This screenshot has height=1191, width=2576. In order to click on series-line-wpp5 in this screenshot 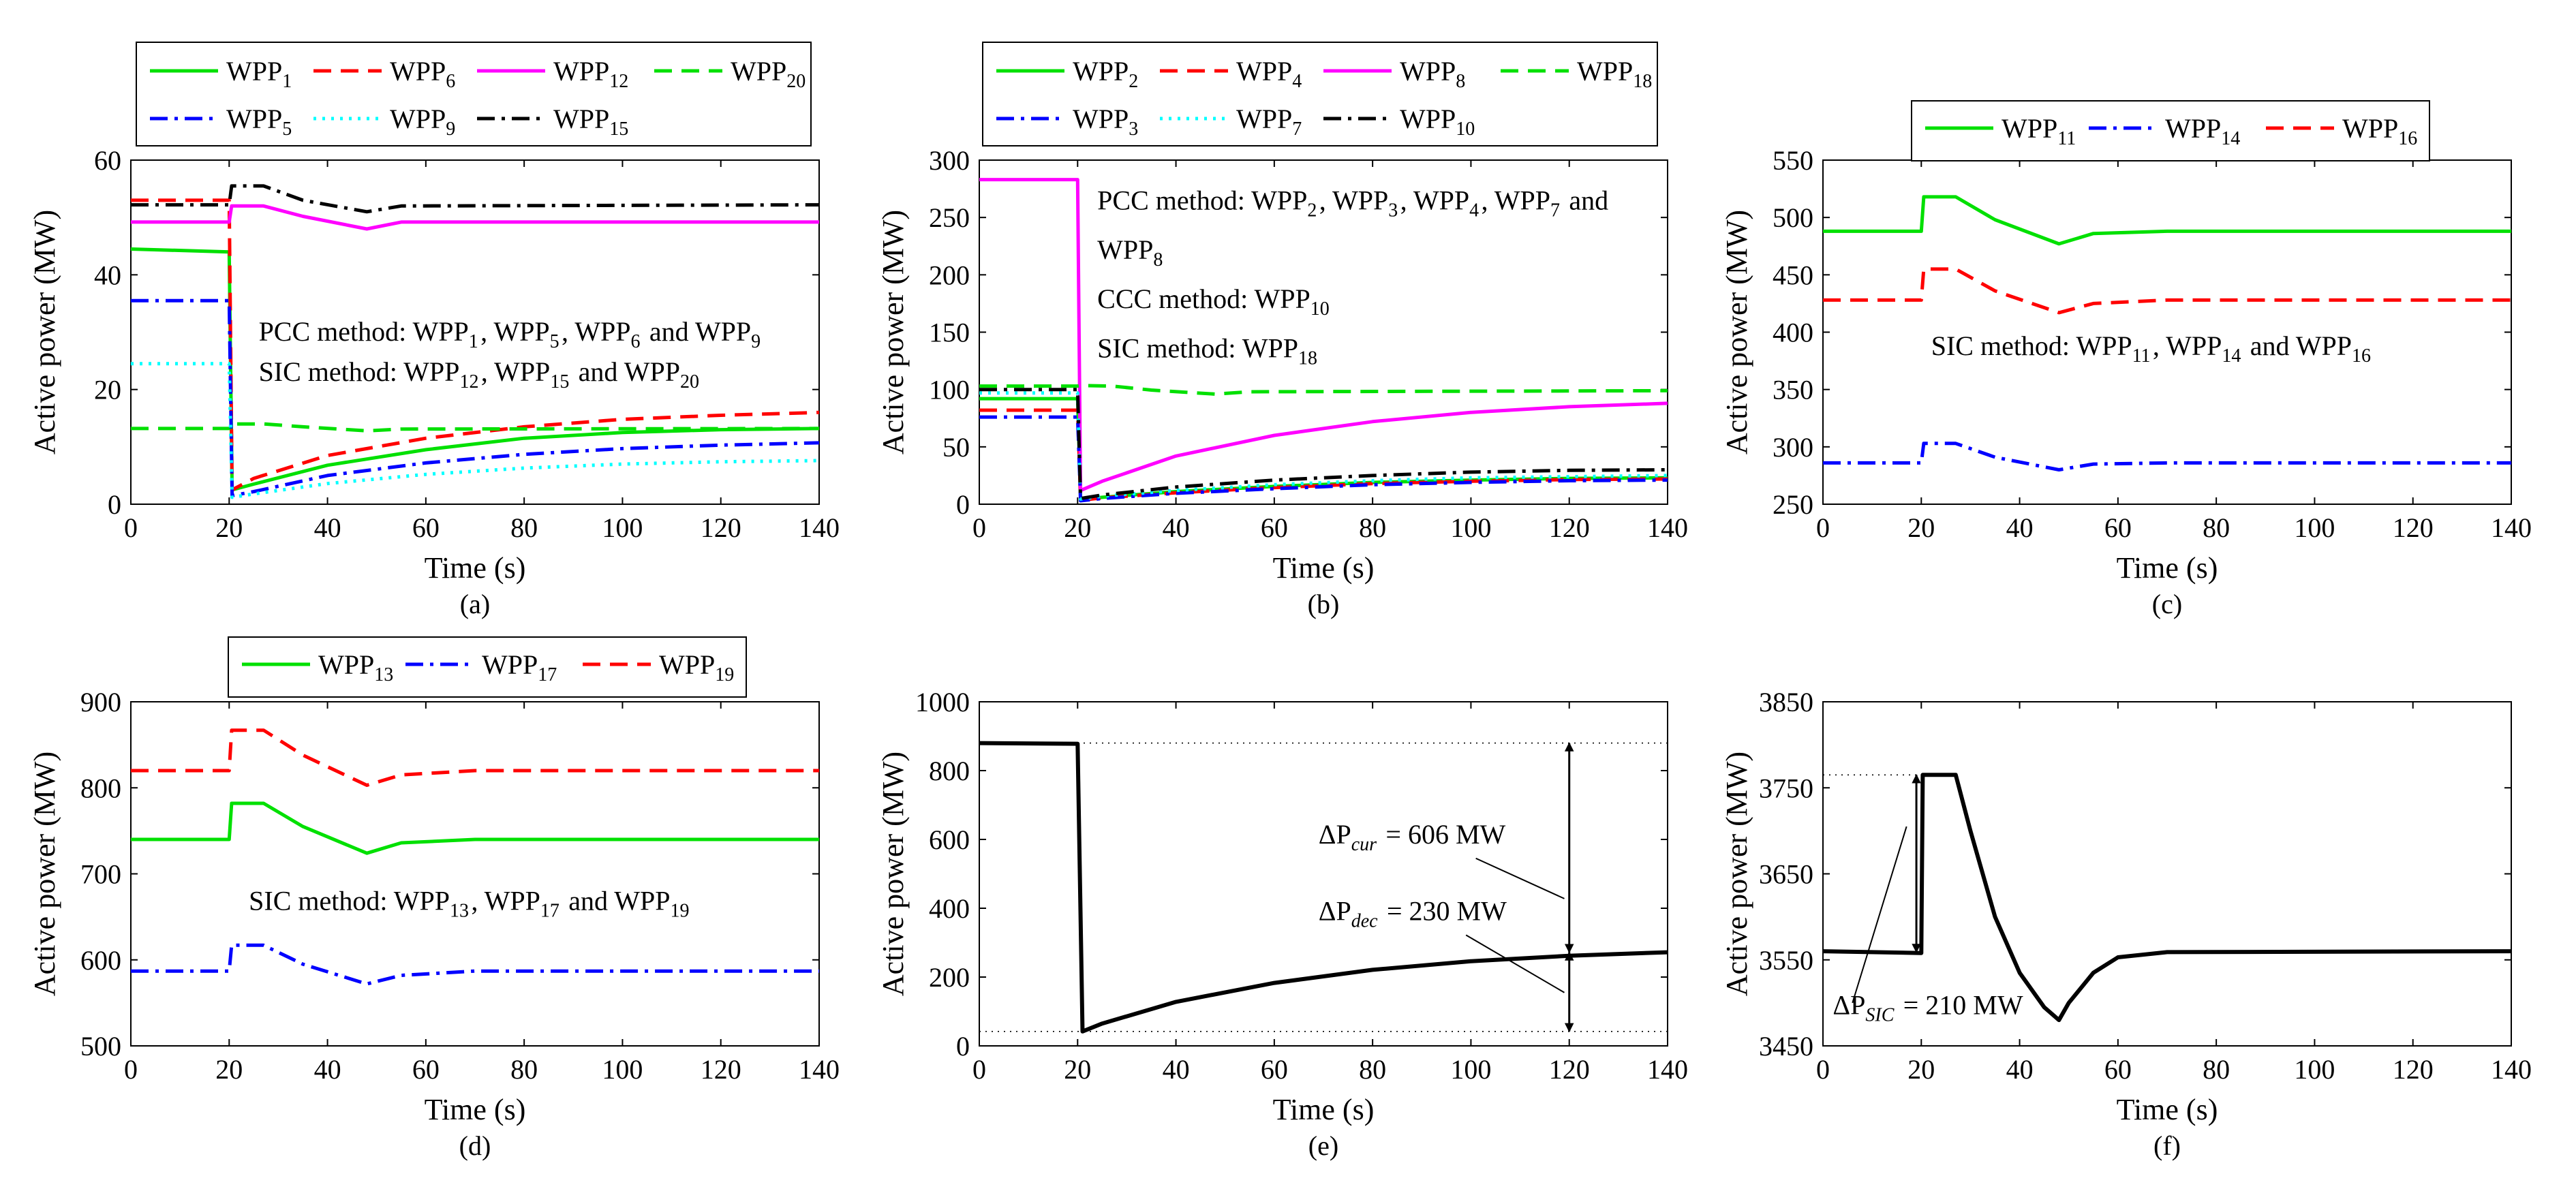, I will do `click(476, 397)`.